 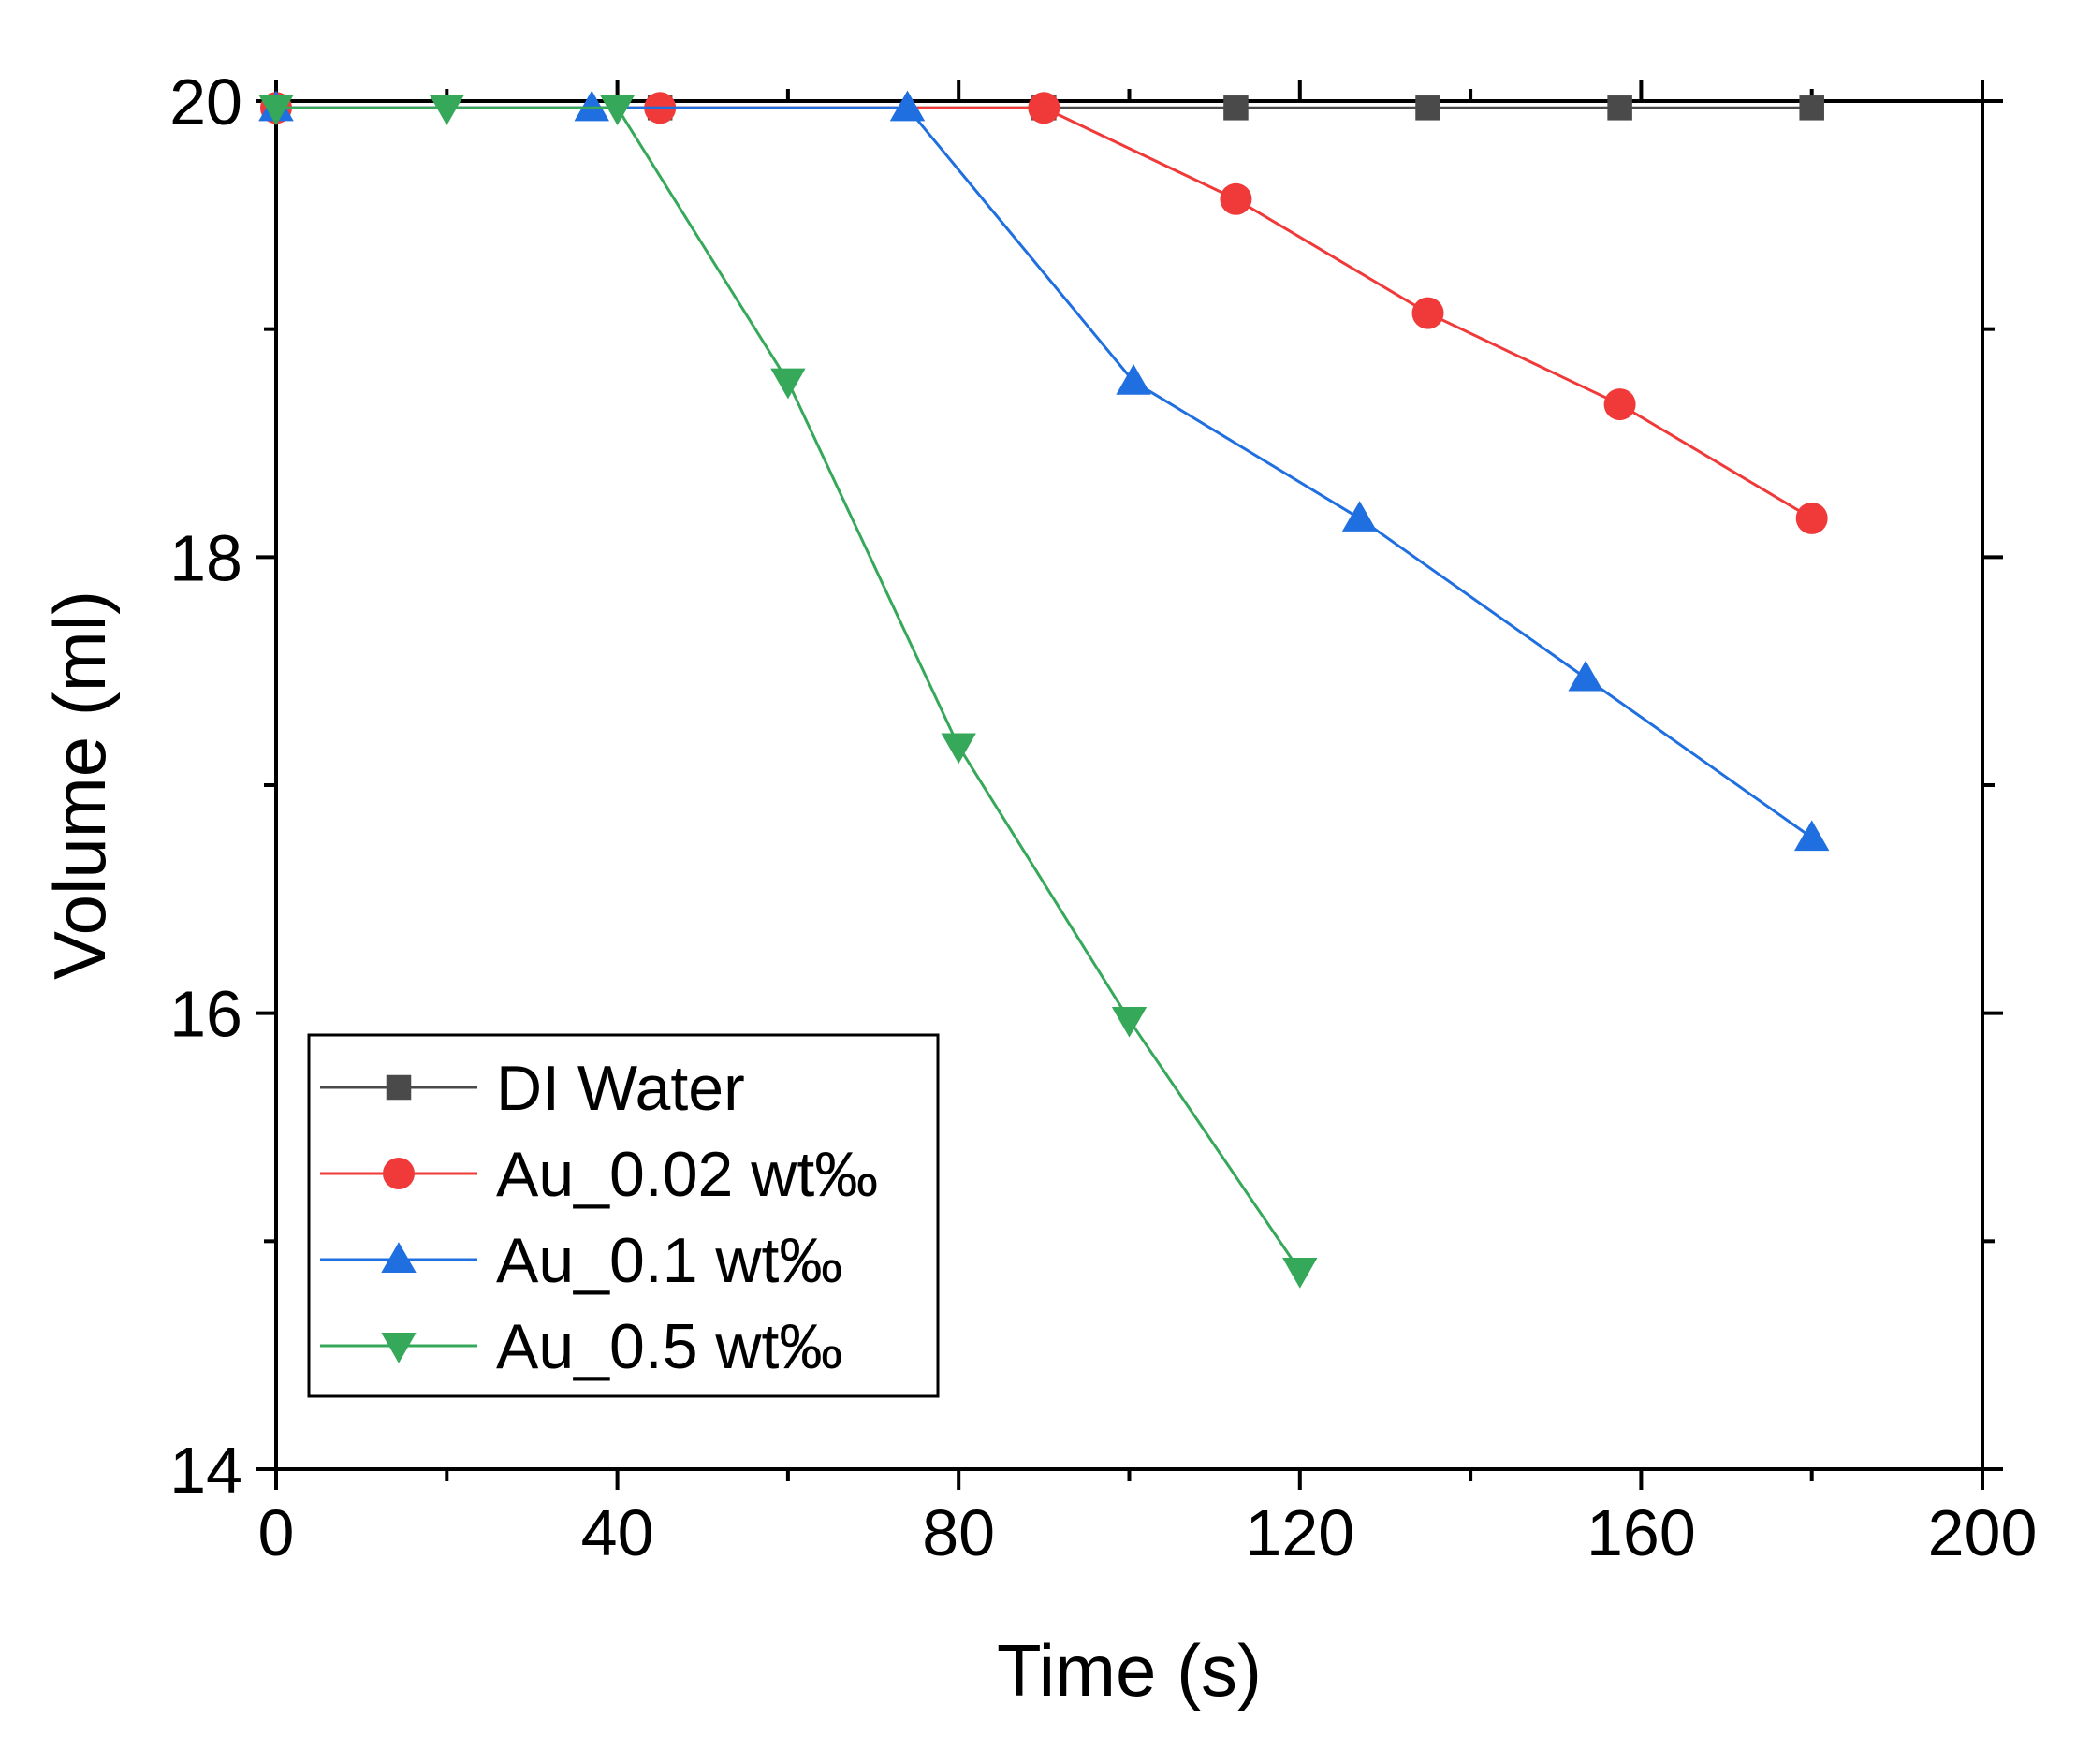 I want to click on legend-item: Au_0.5 wt‰, so click(x=581, y=1346).